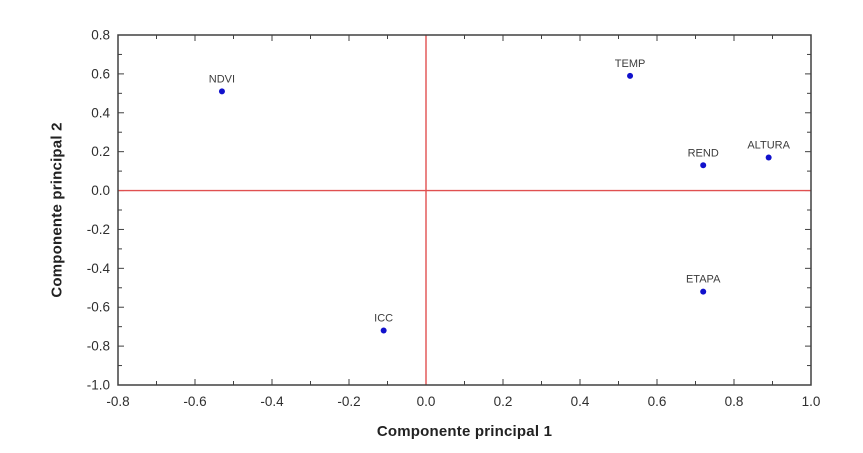 This screenshot has width=863, height=453. Describe the element at coordinates (194, 401) in the screenshot. I see `x-tick-label: -0.6` at that location.